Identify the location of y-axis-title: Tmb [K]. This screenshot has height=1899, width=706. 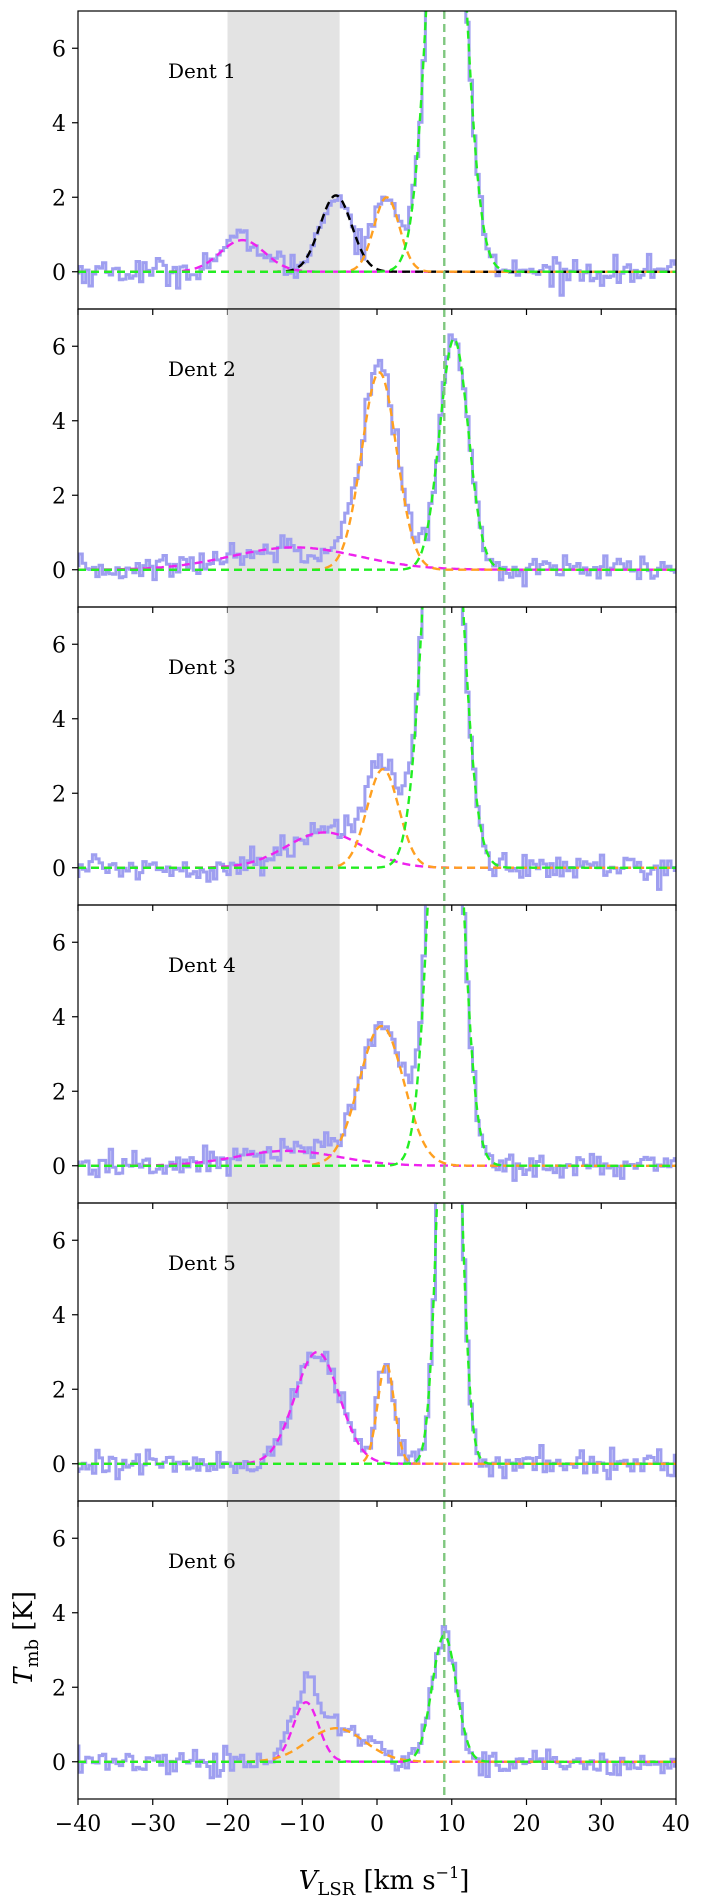
(26, 1638).